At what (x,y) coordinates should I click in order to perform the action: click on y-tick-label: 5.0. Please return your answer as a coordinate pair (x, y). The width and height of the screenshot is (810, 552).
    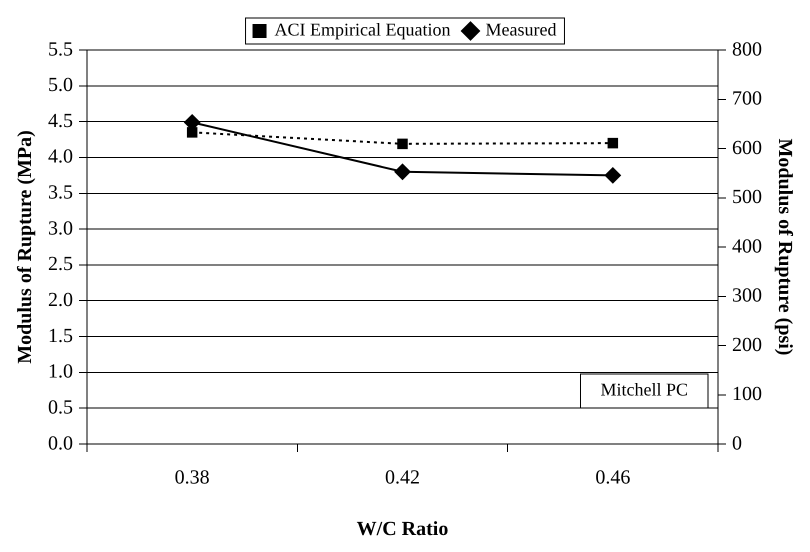
    Looking at the image, I should click on (60, 85).